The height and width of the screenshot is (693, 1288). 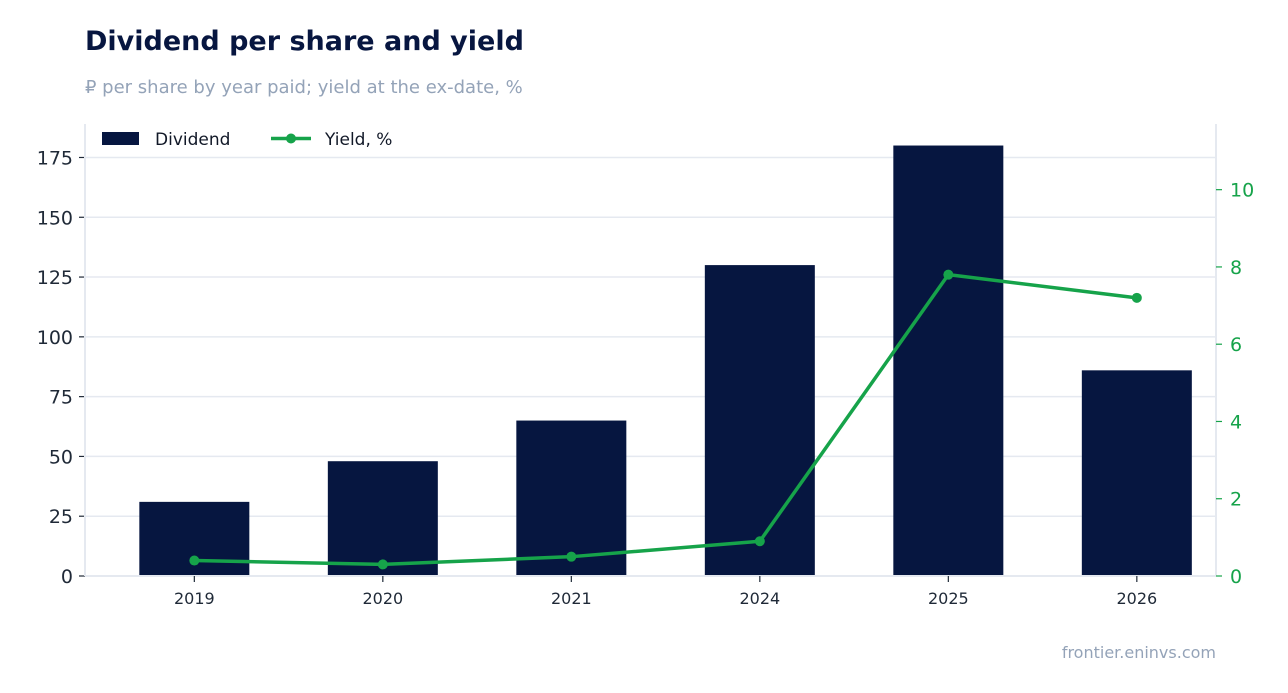 What do you see at coordinates (1136, 598) in the screenshot?
I see `x-tick-label: 2026` at bounding box center [1136, 598].